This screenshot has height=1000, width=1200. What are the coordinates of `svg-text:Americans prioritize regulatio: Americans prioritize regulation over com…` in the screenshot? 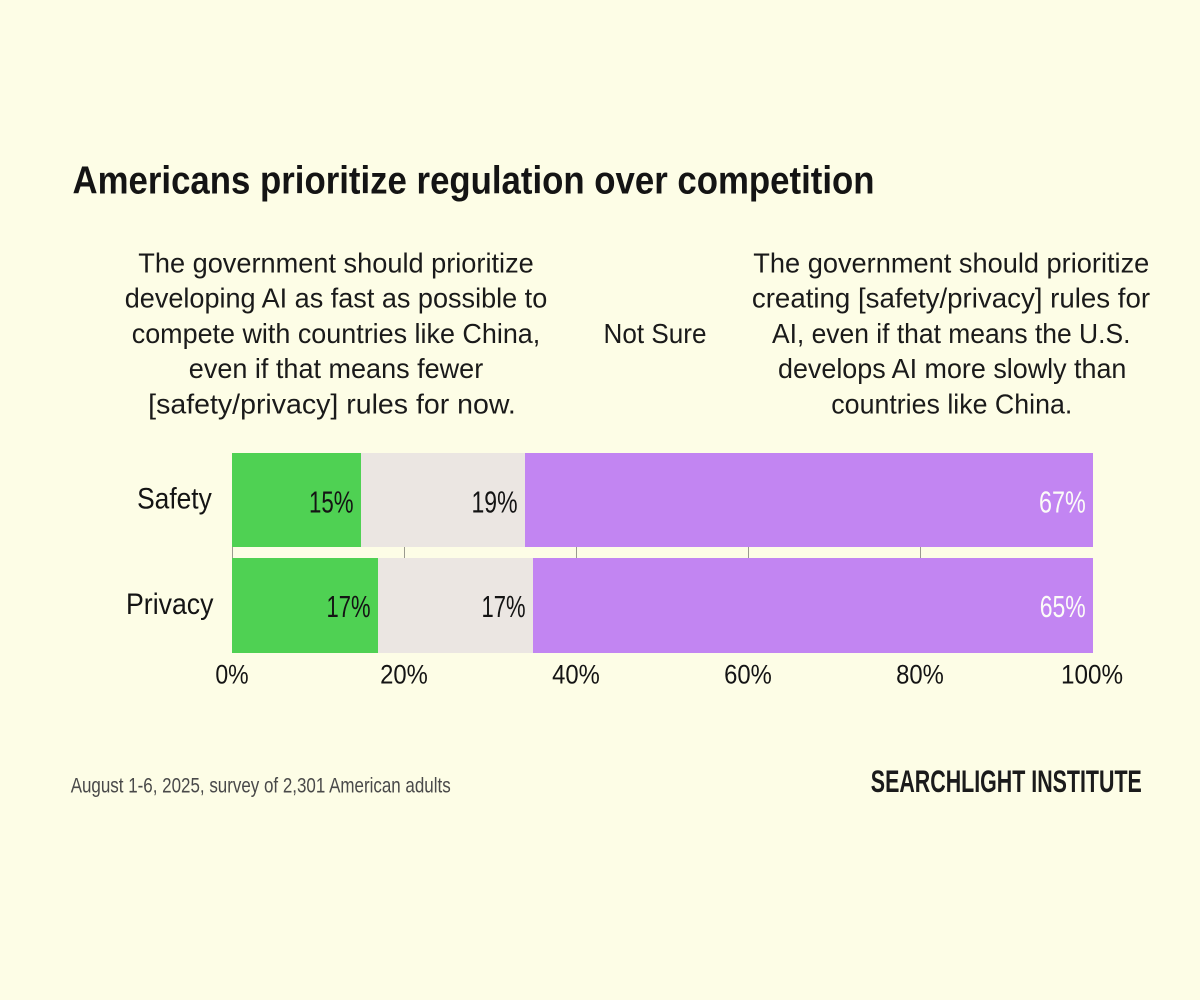 It's located at (474, 181).